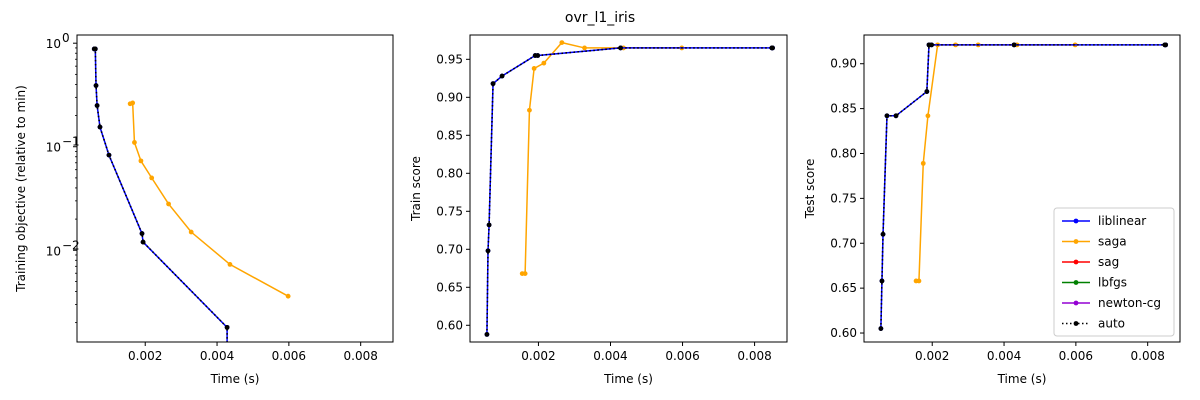 Image resolution: width=1200 pixels, height=400 pixels. Describe the element at coordinates (1112, 283) in the screenshot. I see `legend-label-lbfgs: lbfgs` at that location.